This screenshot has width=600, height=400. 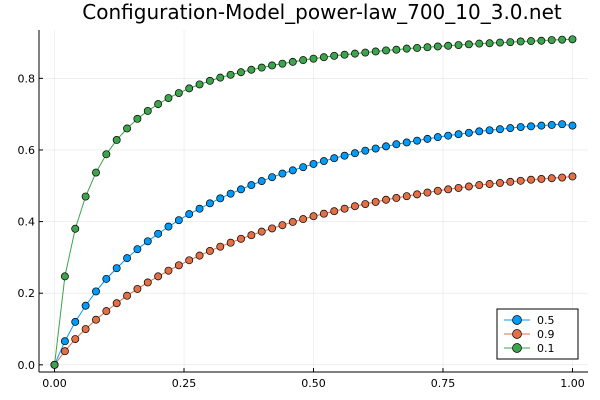 What do you see at coordinates (27, 78) in the screenshot?
I see `y-tick-label: 0.8` at bounding box center [27, 78].